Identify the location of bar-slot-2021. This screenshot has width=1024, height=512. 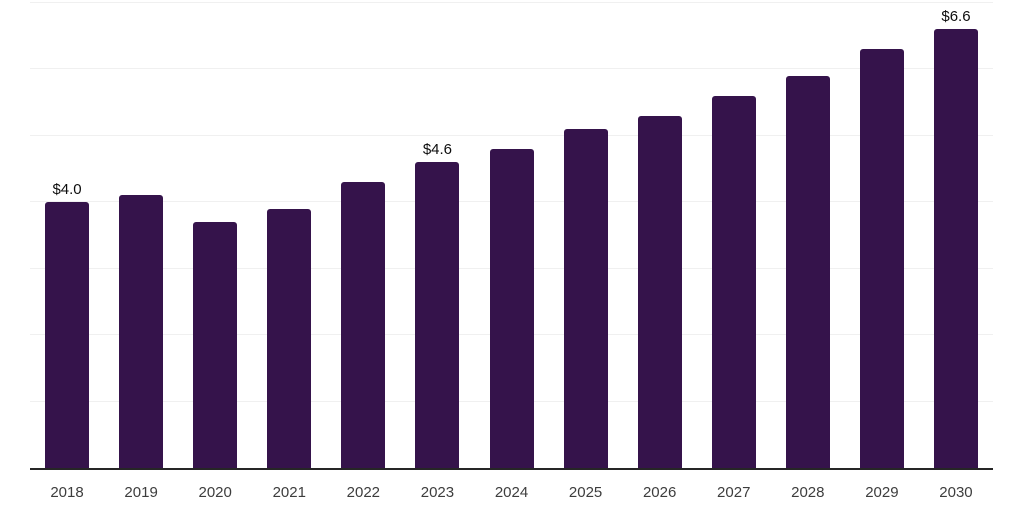
(289, 234).